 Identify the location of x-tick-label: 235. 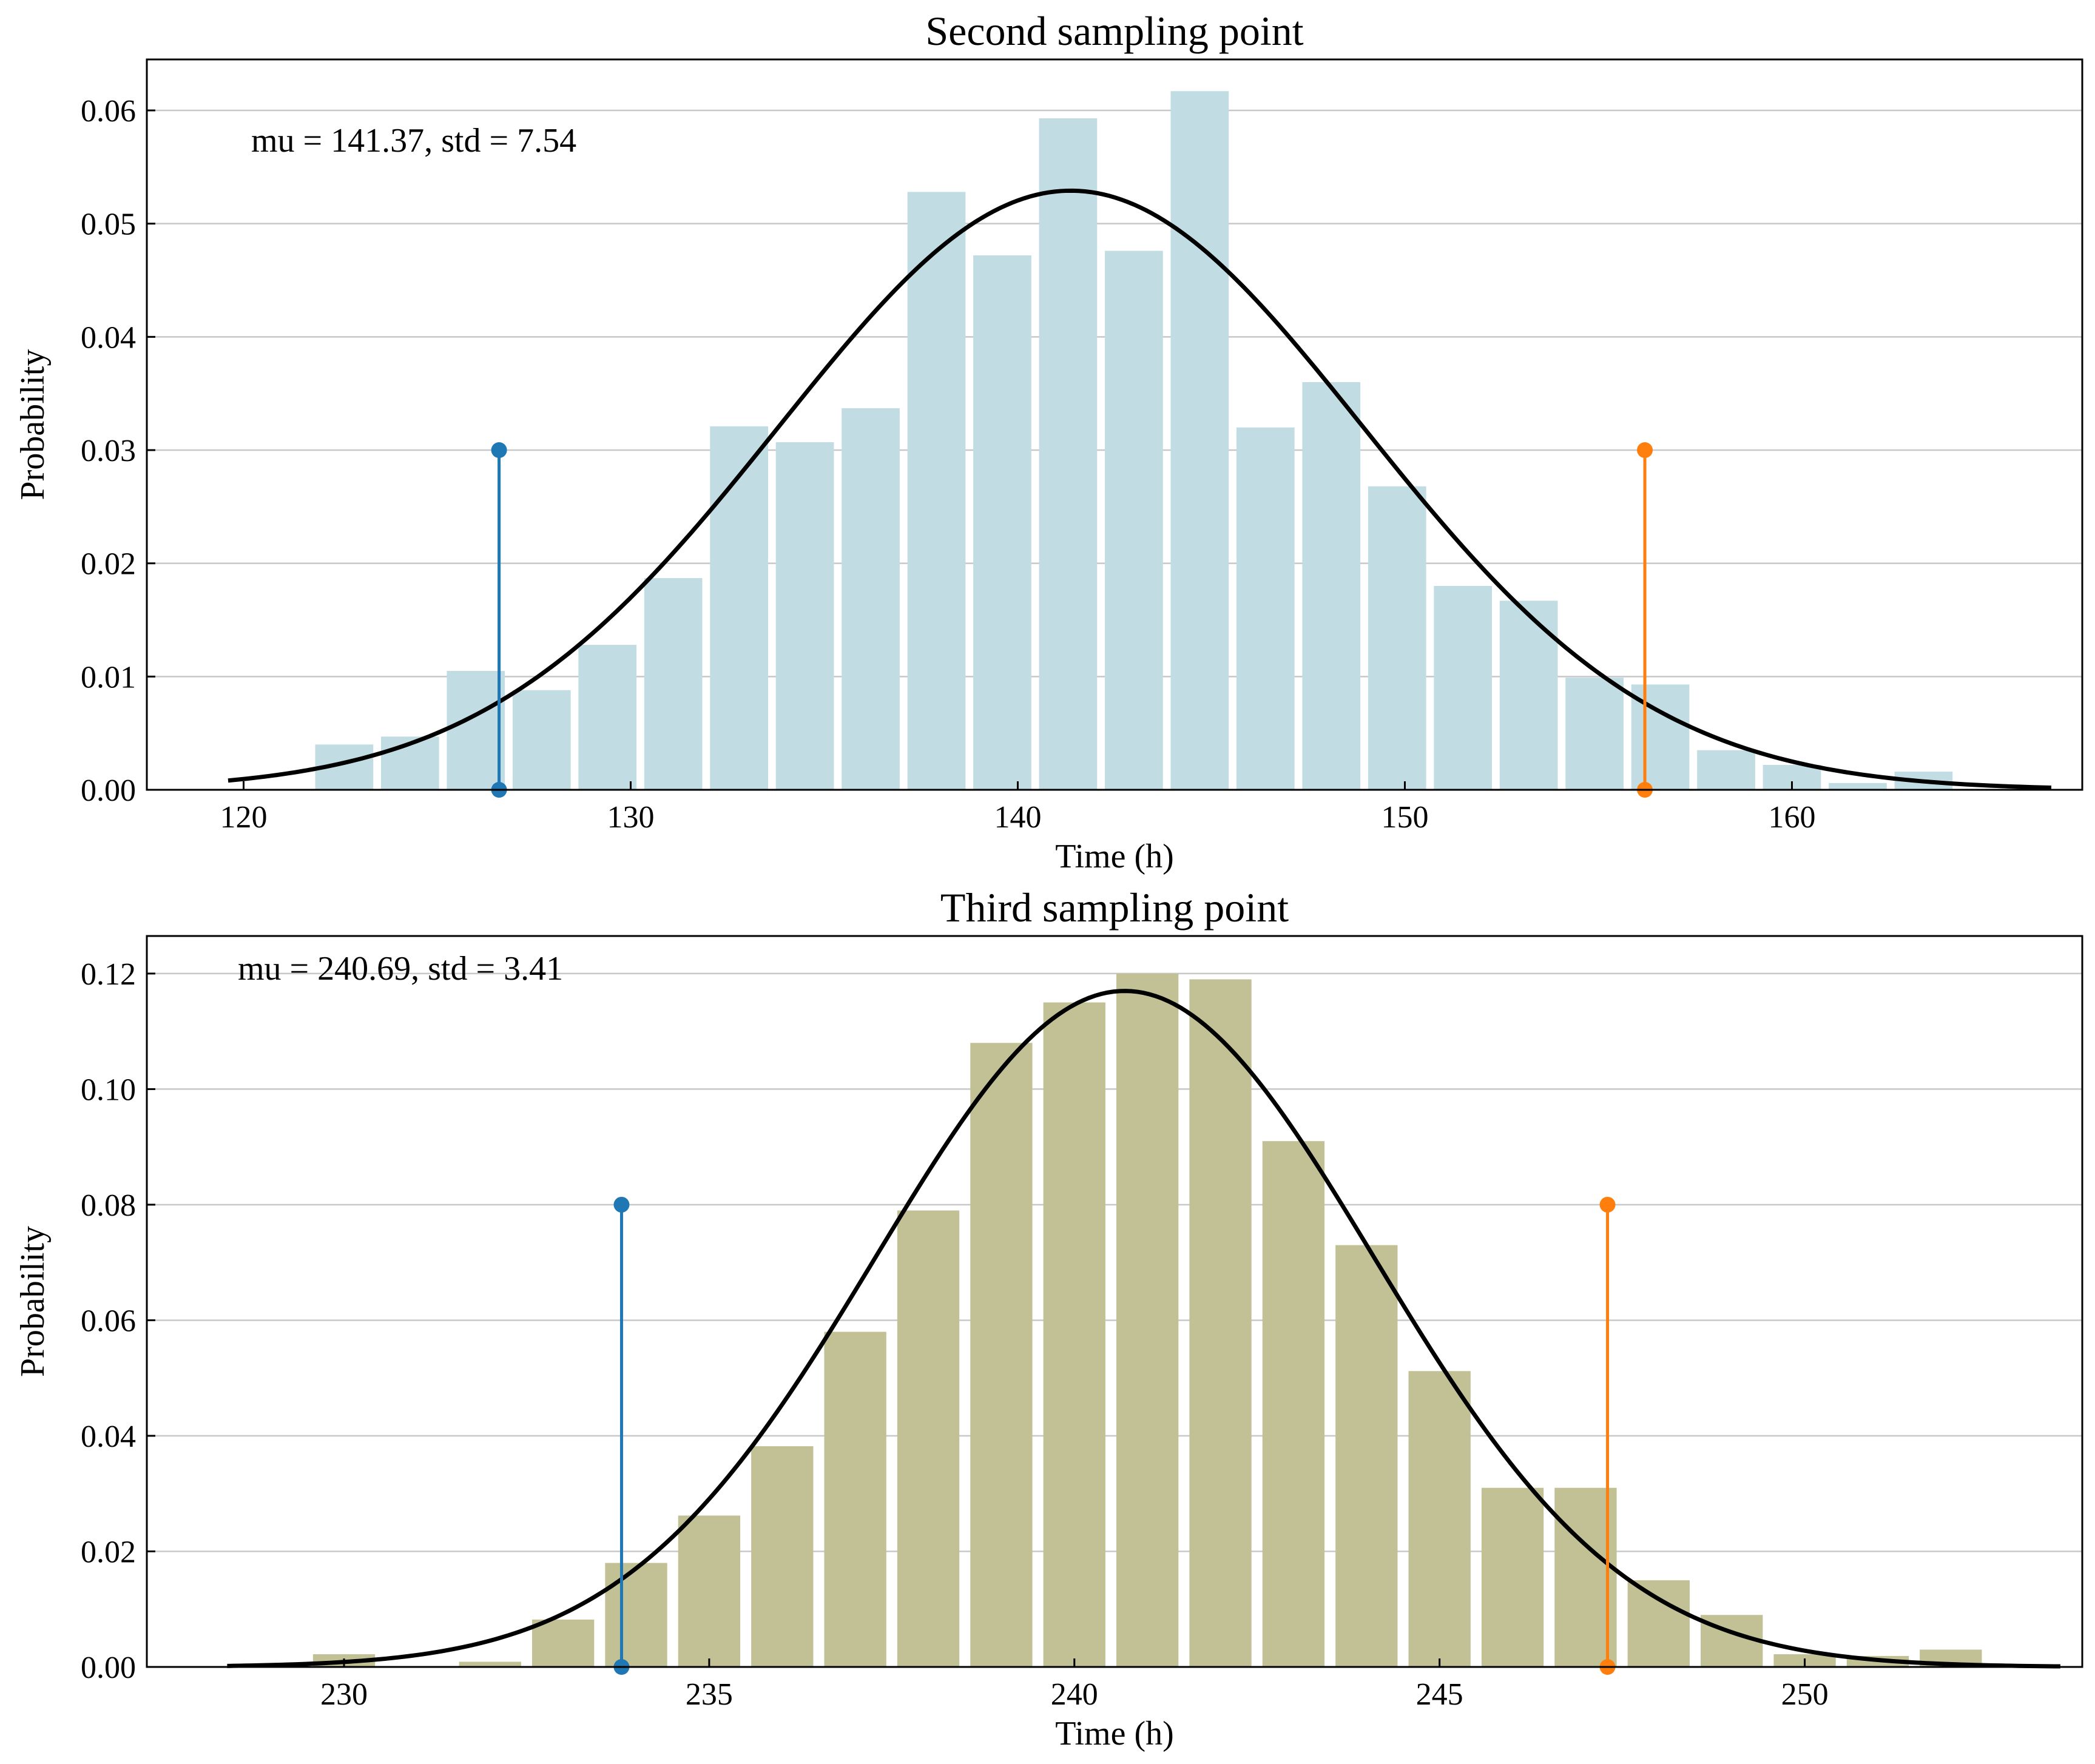
(709, 1694).